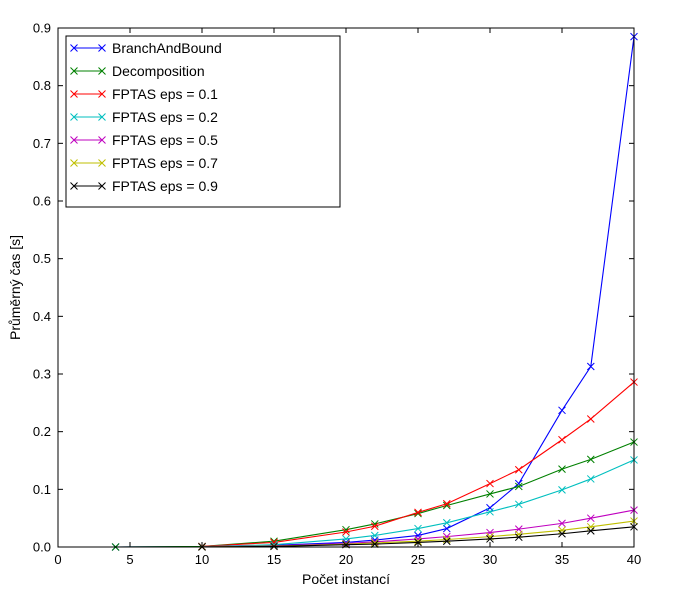  I want to click on x-tick-label: 5, so click(129, 559).